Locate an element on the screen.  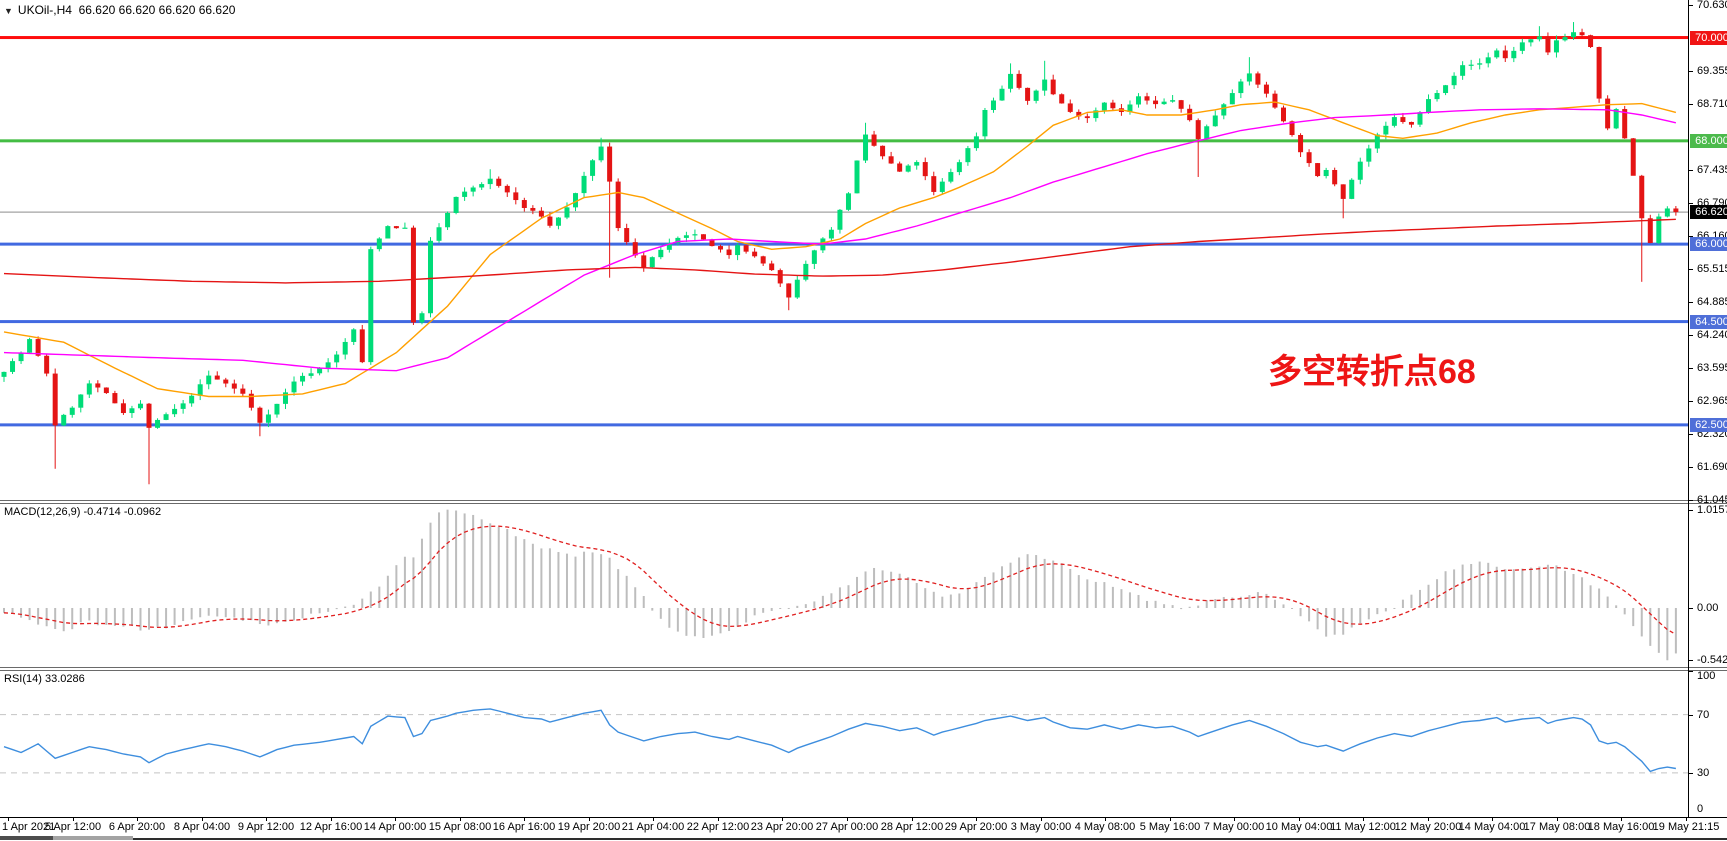
price-tick-label: 64.240 is located at coordinates (1712, 335).